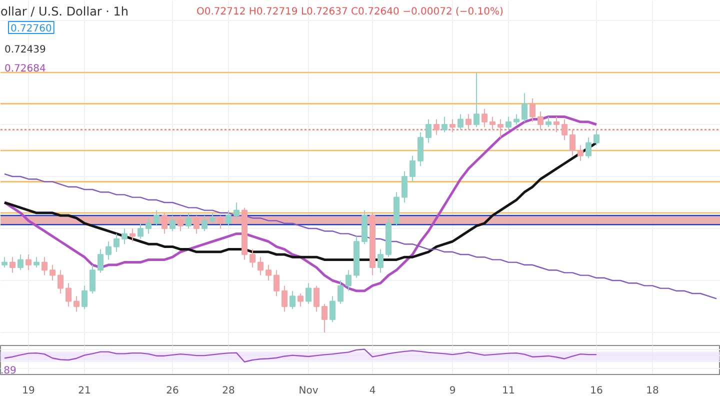 This screenshot has width=720, height=399. Describe the element at coordinates (228, 391) in the screenshot. I see `x-tick-label: 28` at that location.